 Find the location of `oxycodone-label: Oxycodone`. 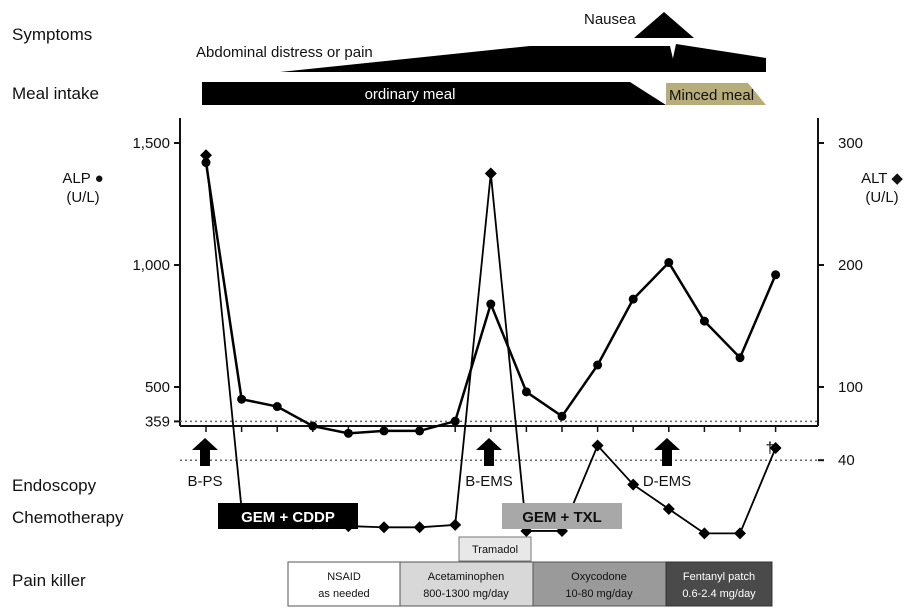

oxycodone-label: Oxycodone is located at coordinates (599, 577).